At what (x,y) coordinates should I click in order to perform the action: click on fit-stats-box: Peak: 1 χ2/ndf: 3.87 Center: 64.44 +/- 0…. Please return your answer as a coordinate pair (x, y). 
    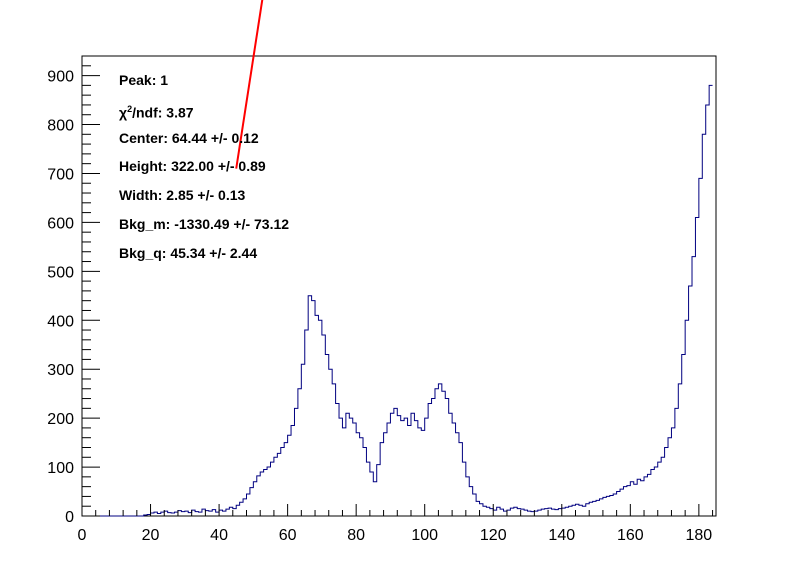
    Looking at the image, I should click on (204, 171).